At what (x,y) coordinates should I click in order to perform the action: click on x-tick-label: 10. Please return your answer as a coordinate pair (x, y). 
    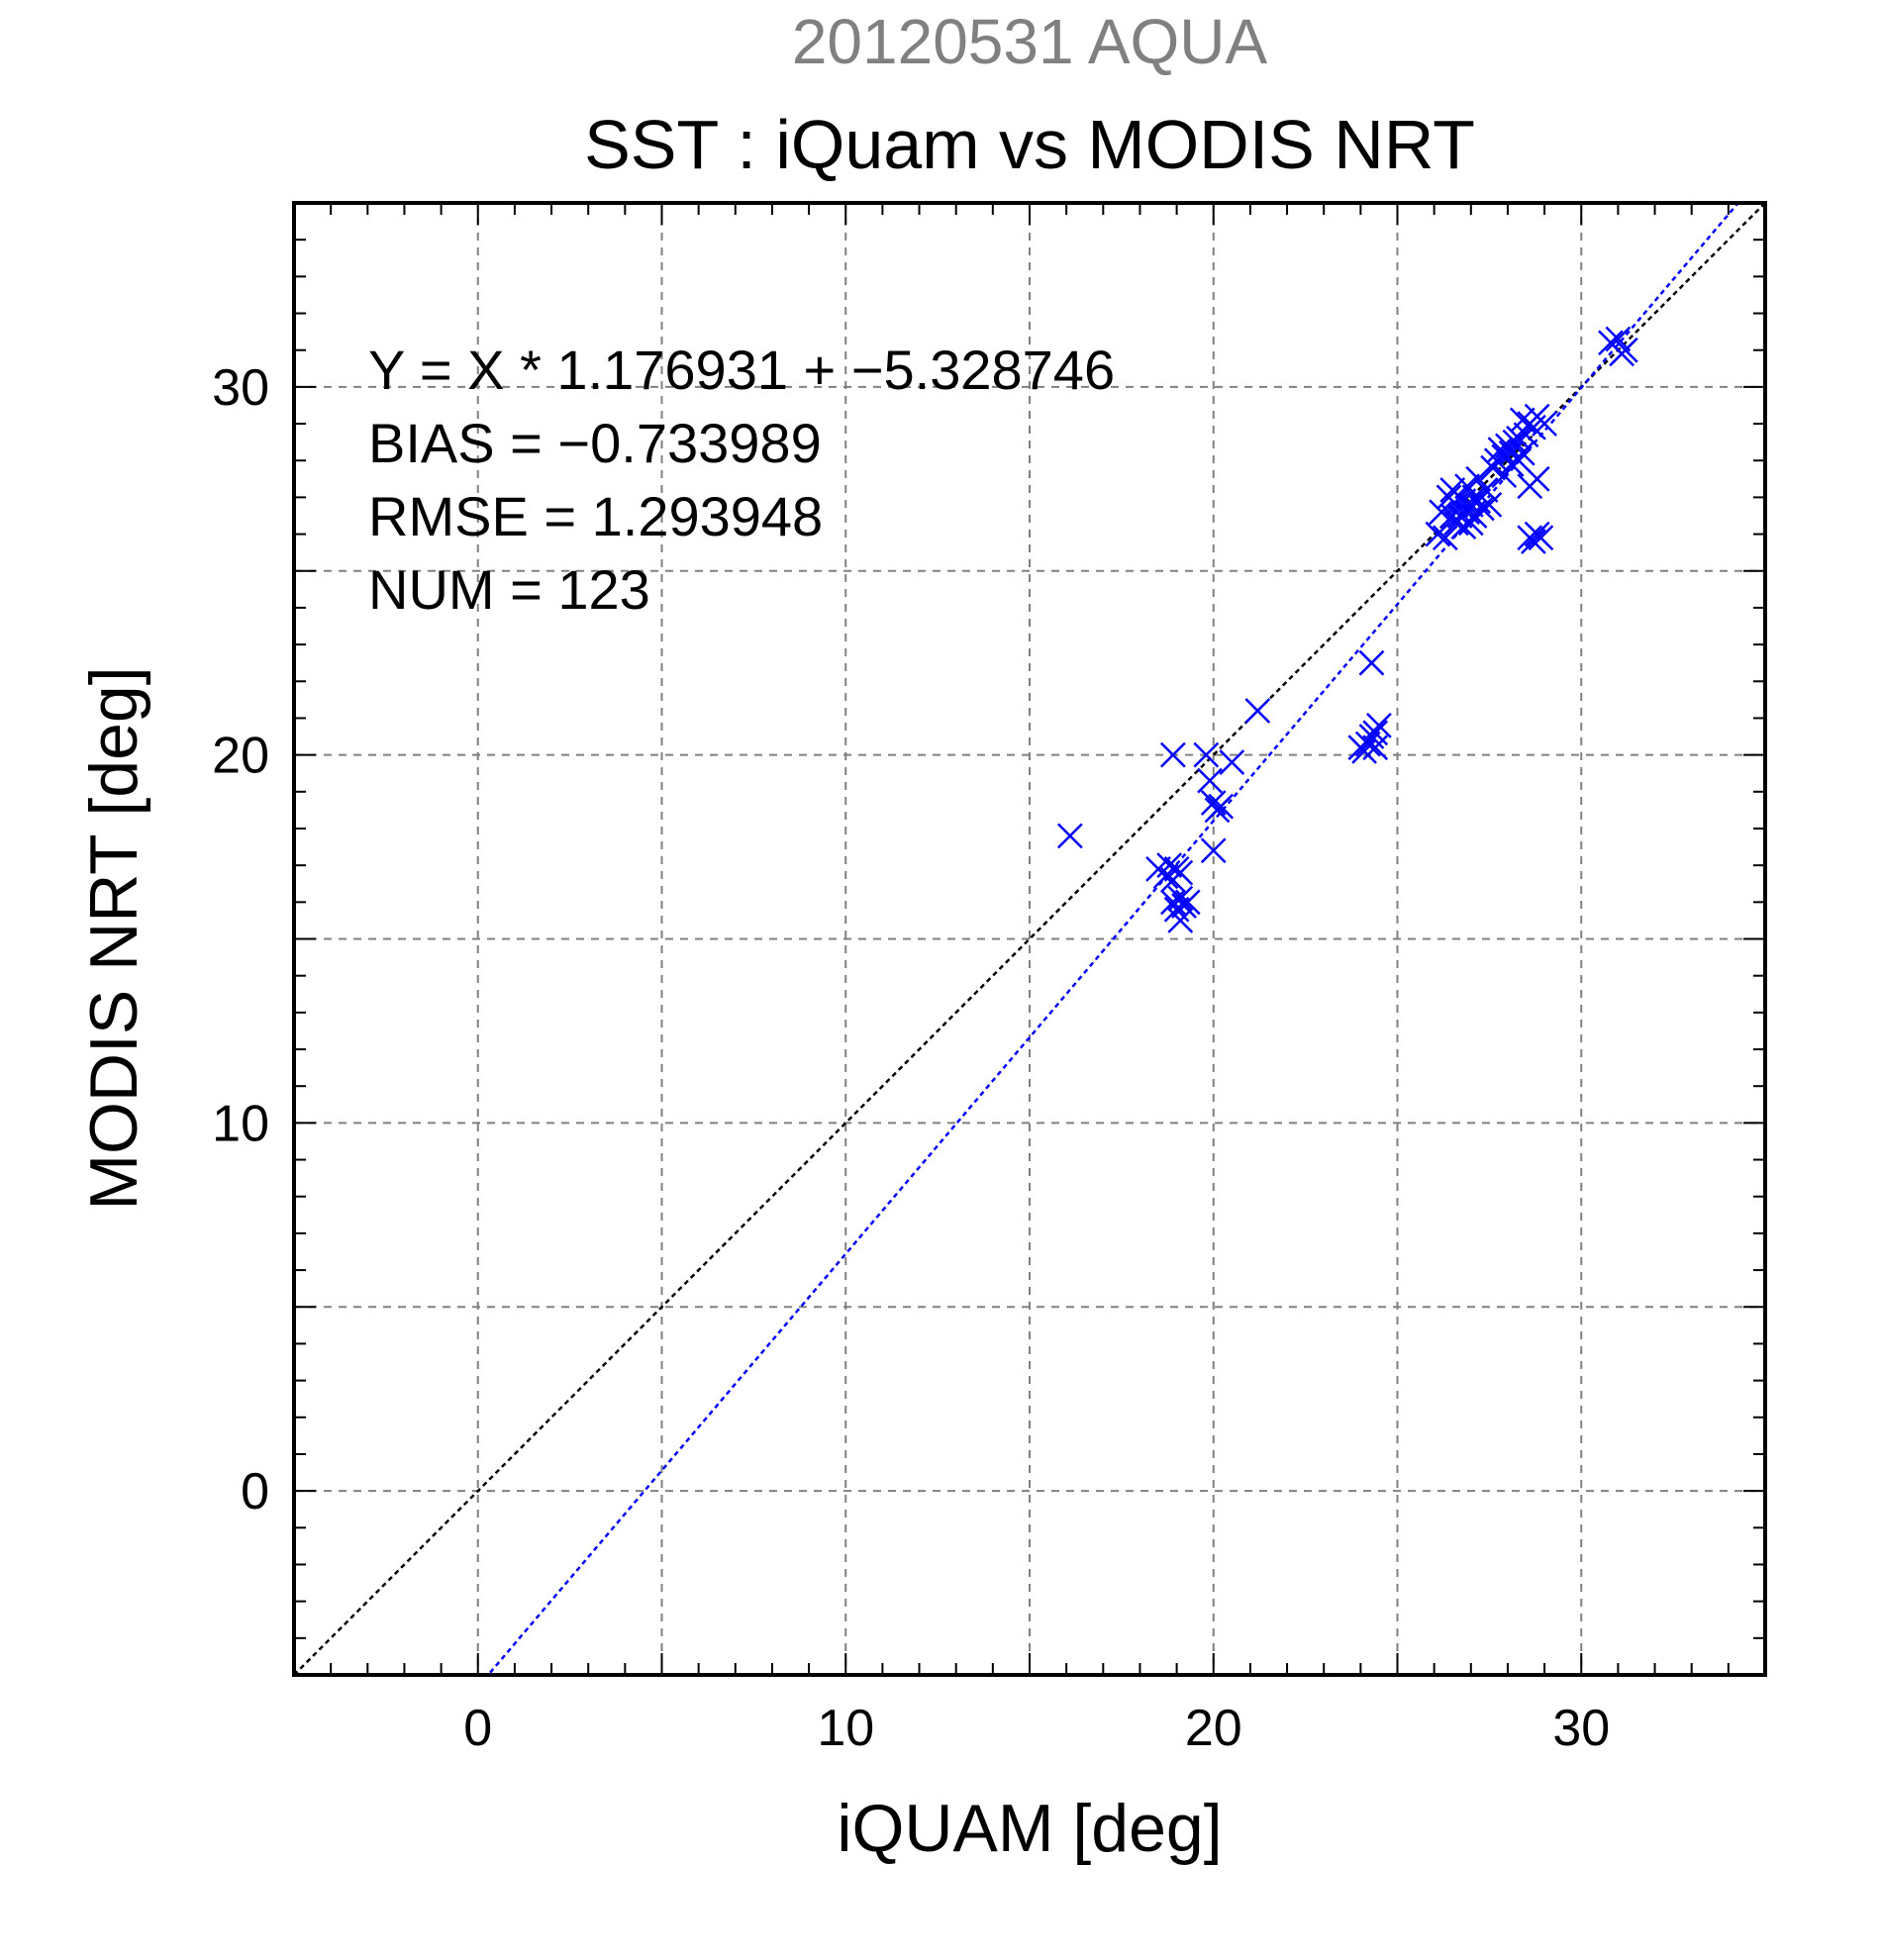
    Looking at the image, I should click on (845, 1728).